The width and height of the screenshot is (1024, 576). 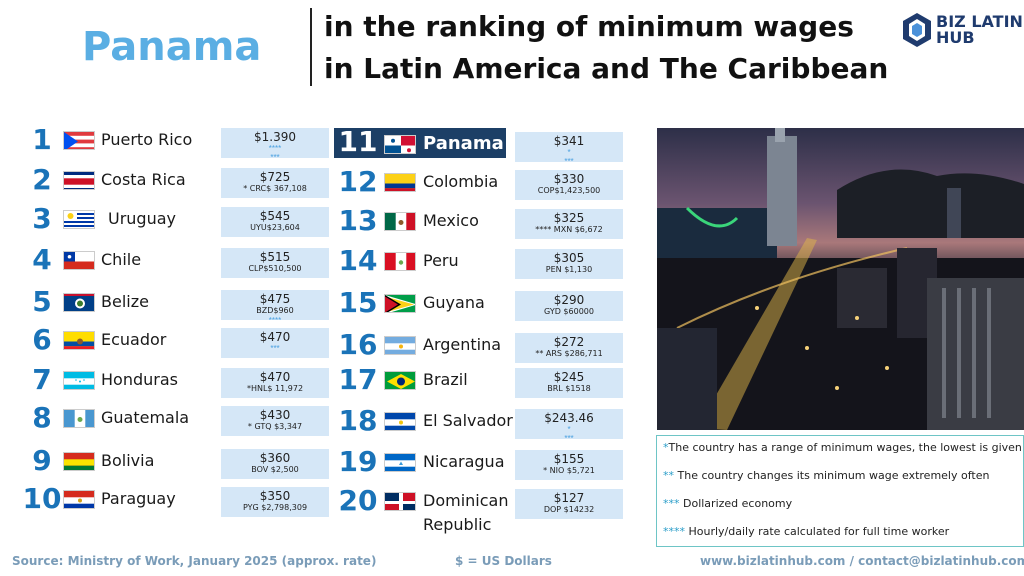 What do you see at coordinates (145, 417) in the screenshot?
I see `country-name: Guatemala` at bounding box center [145, 417].